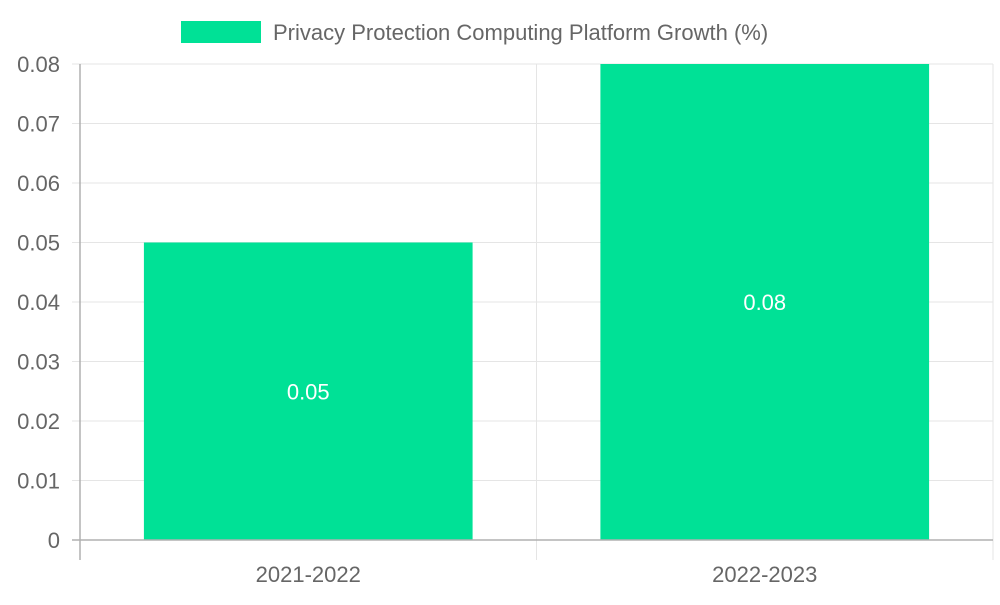 The image size is (1000, 605). Describe the element at coordinates (308, 574) in the screenshot. I see `x-tick-label: 2021-2022` at that location.